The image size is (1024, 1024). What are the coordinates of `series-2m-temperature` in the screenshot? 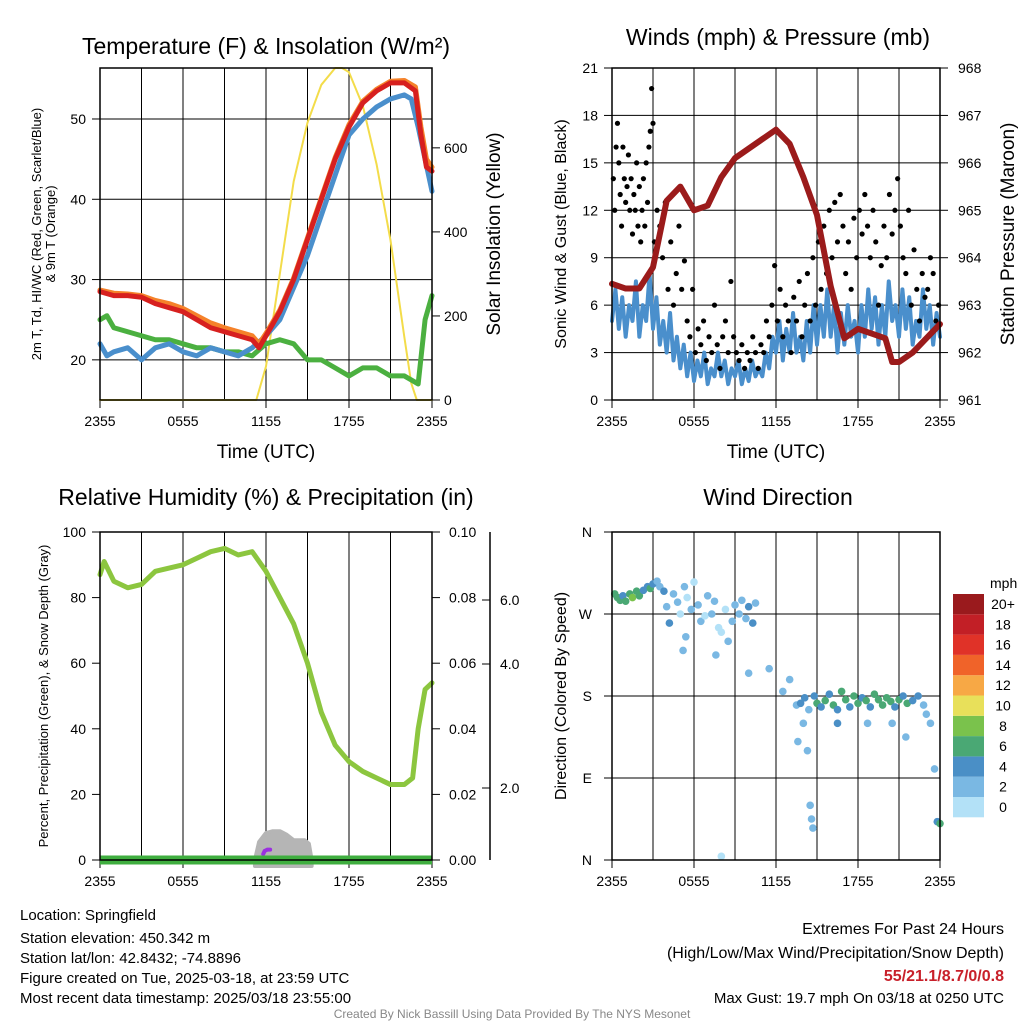 It's located at (266, 215).